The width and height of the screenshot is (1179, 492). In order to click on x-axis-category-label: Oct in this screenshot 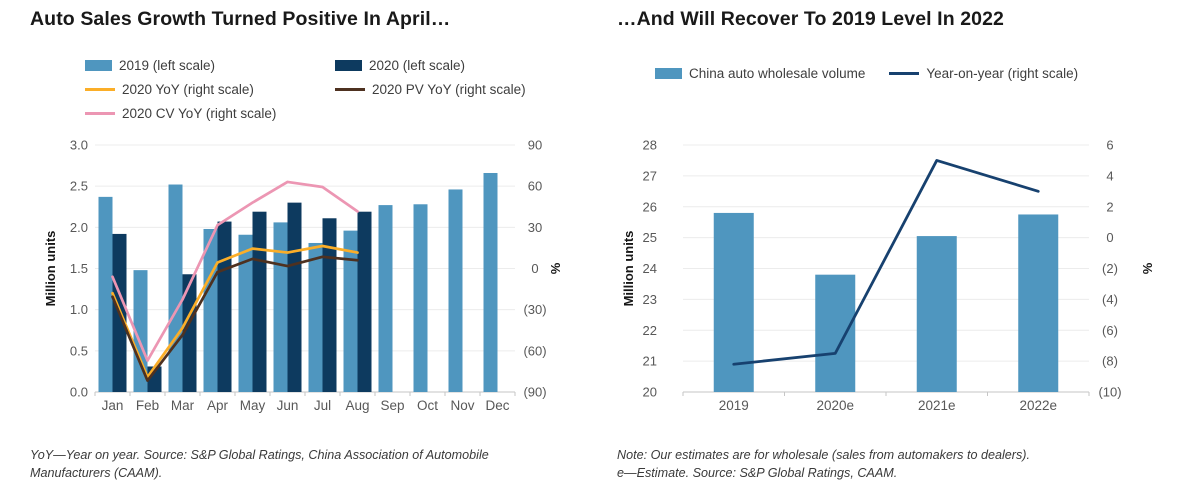, I will do `click(427, 405)`.